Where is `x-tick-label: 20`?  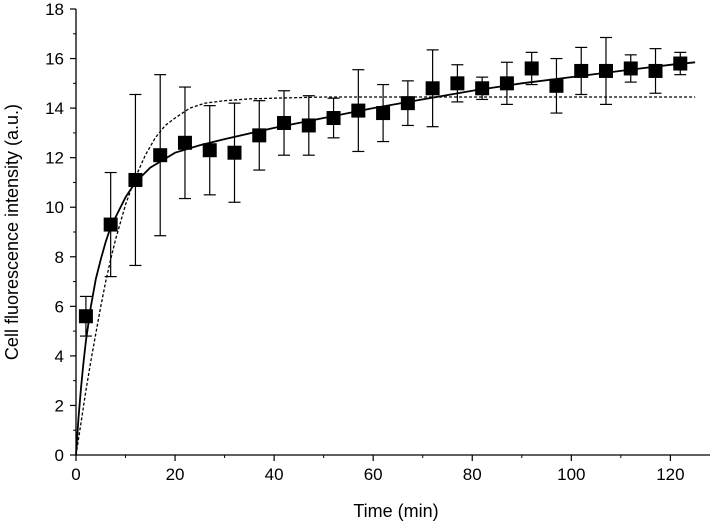 x-tick-label: 20 is located at coordinates (175, 474).